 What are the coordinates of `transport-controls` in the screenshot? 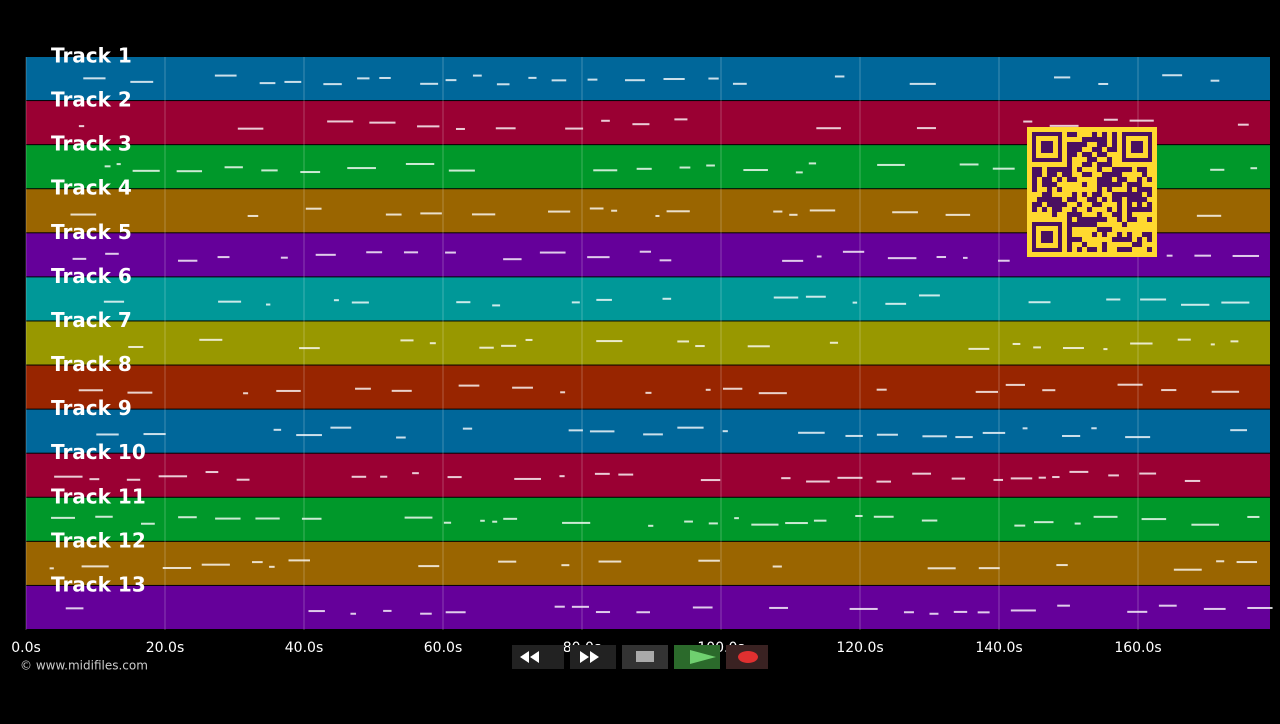 It's located at (640, 657).